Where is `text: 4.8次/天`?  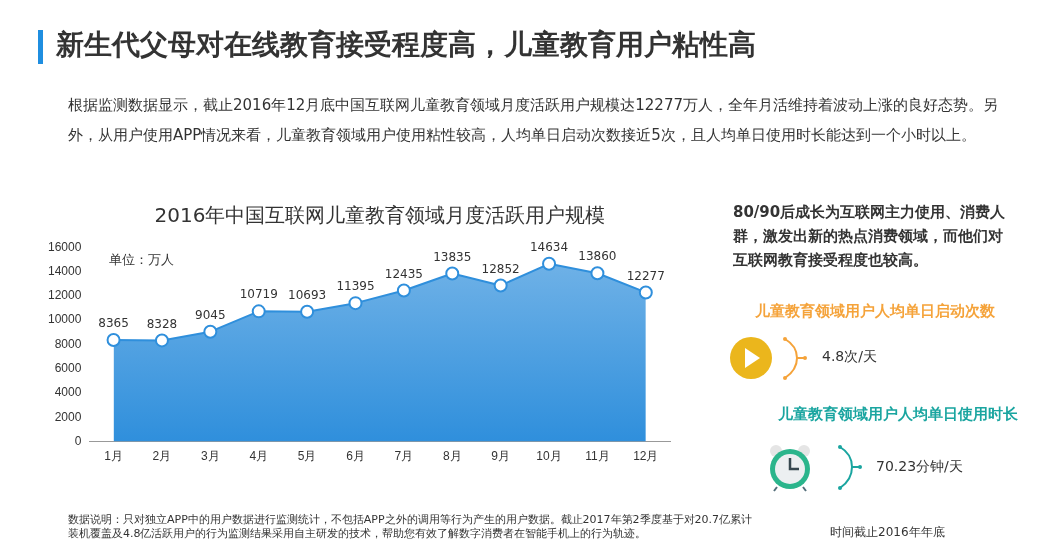
text: 4.8次/天 is located at coordinates (849, 357).